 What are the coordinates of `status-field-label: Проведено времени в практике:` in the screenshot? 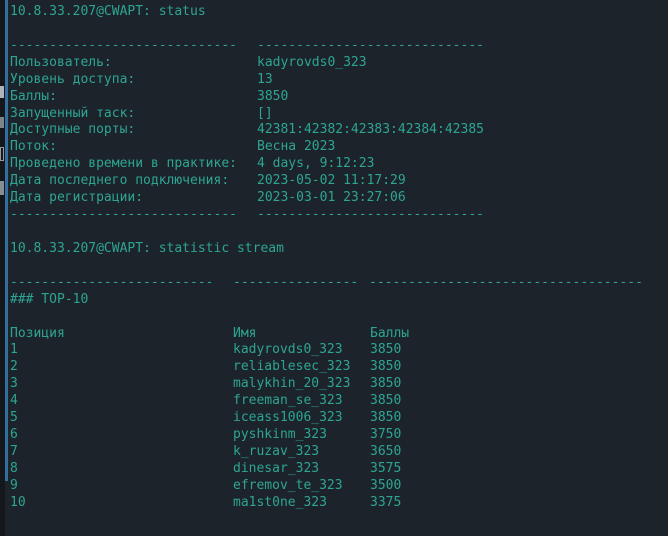 It's located at (123, 164).